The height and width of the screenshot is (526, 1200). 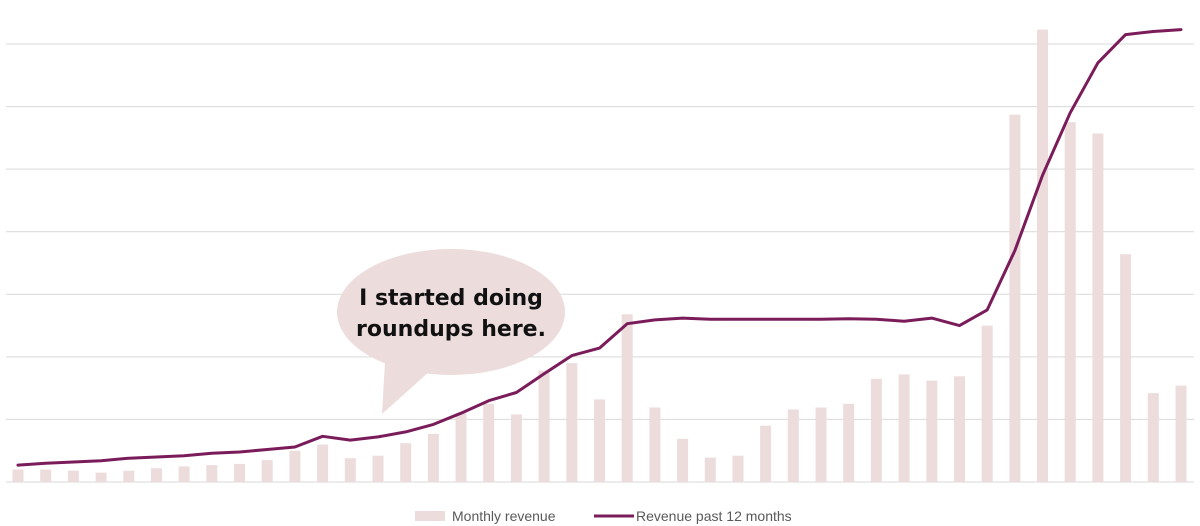 I want to click on annotation-line-2: roundups here., so click(x=451, y=329).